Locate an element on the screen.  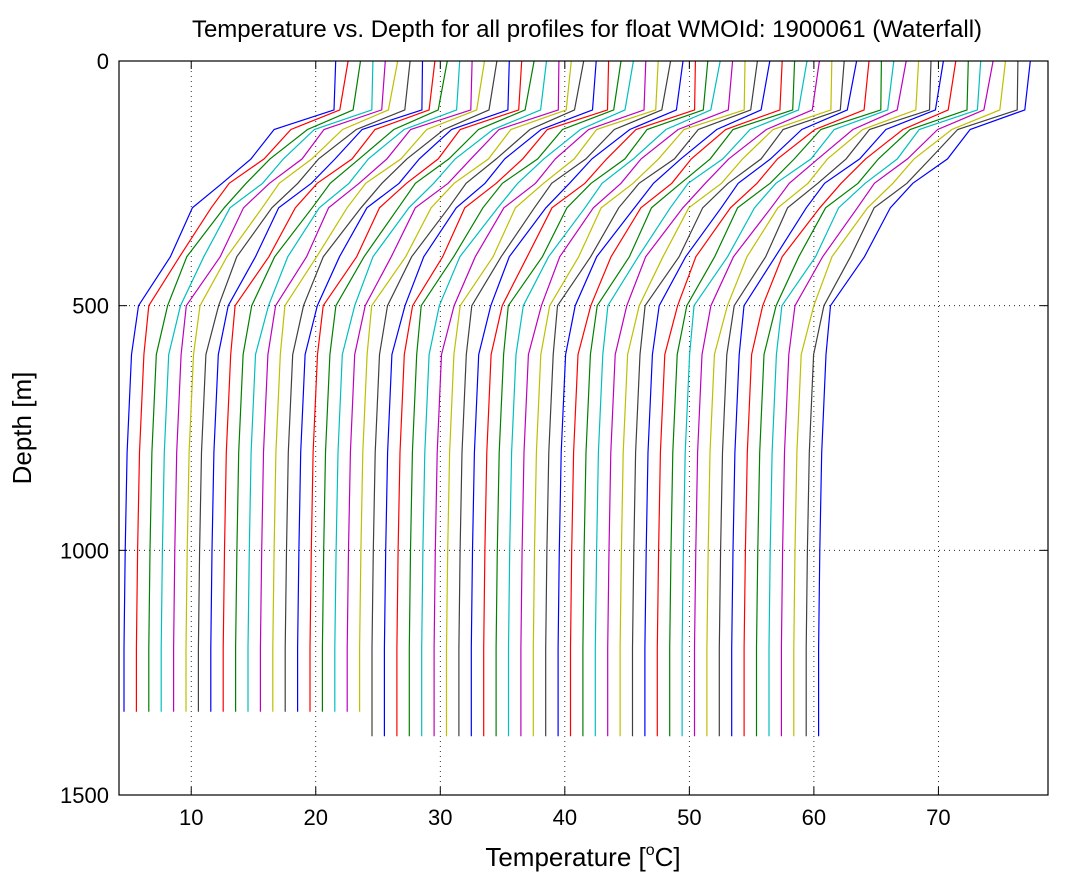
x-axis-label: Temperature [oC] is located at coordinates (582, 857).